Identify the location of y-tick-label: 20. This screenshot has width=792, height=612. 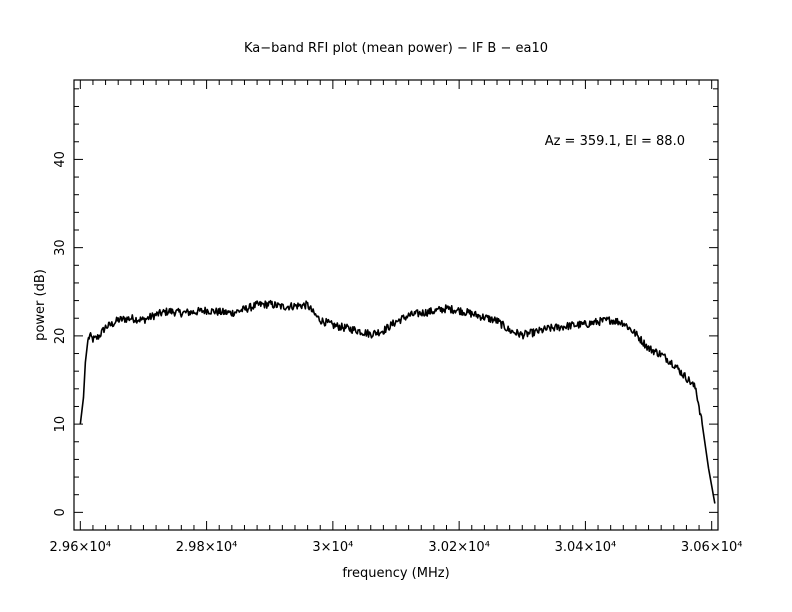
(60, 336).